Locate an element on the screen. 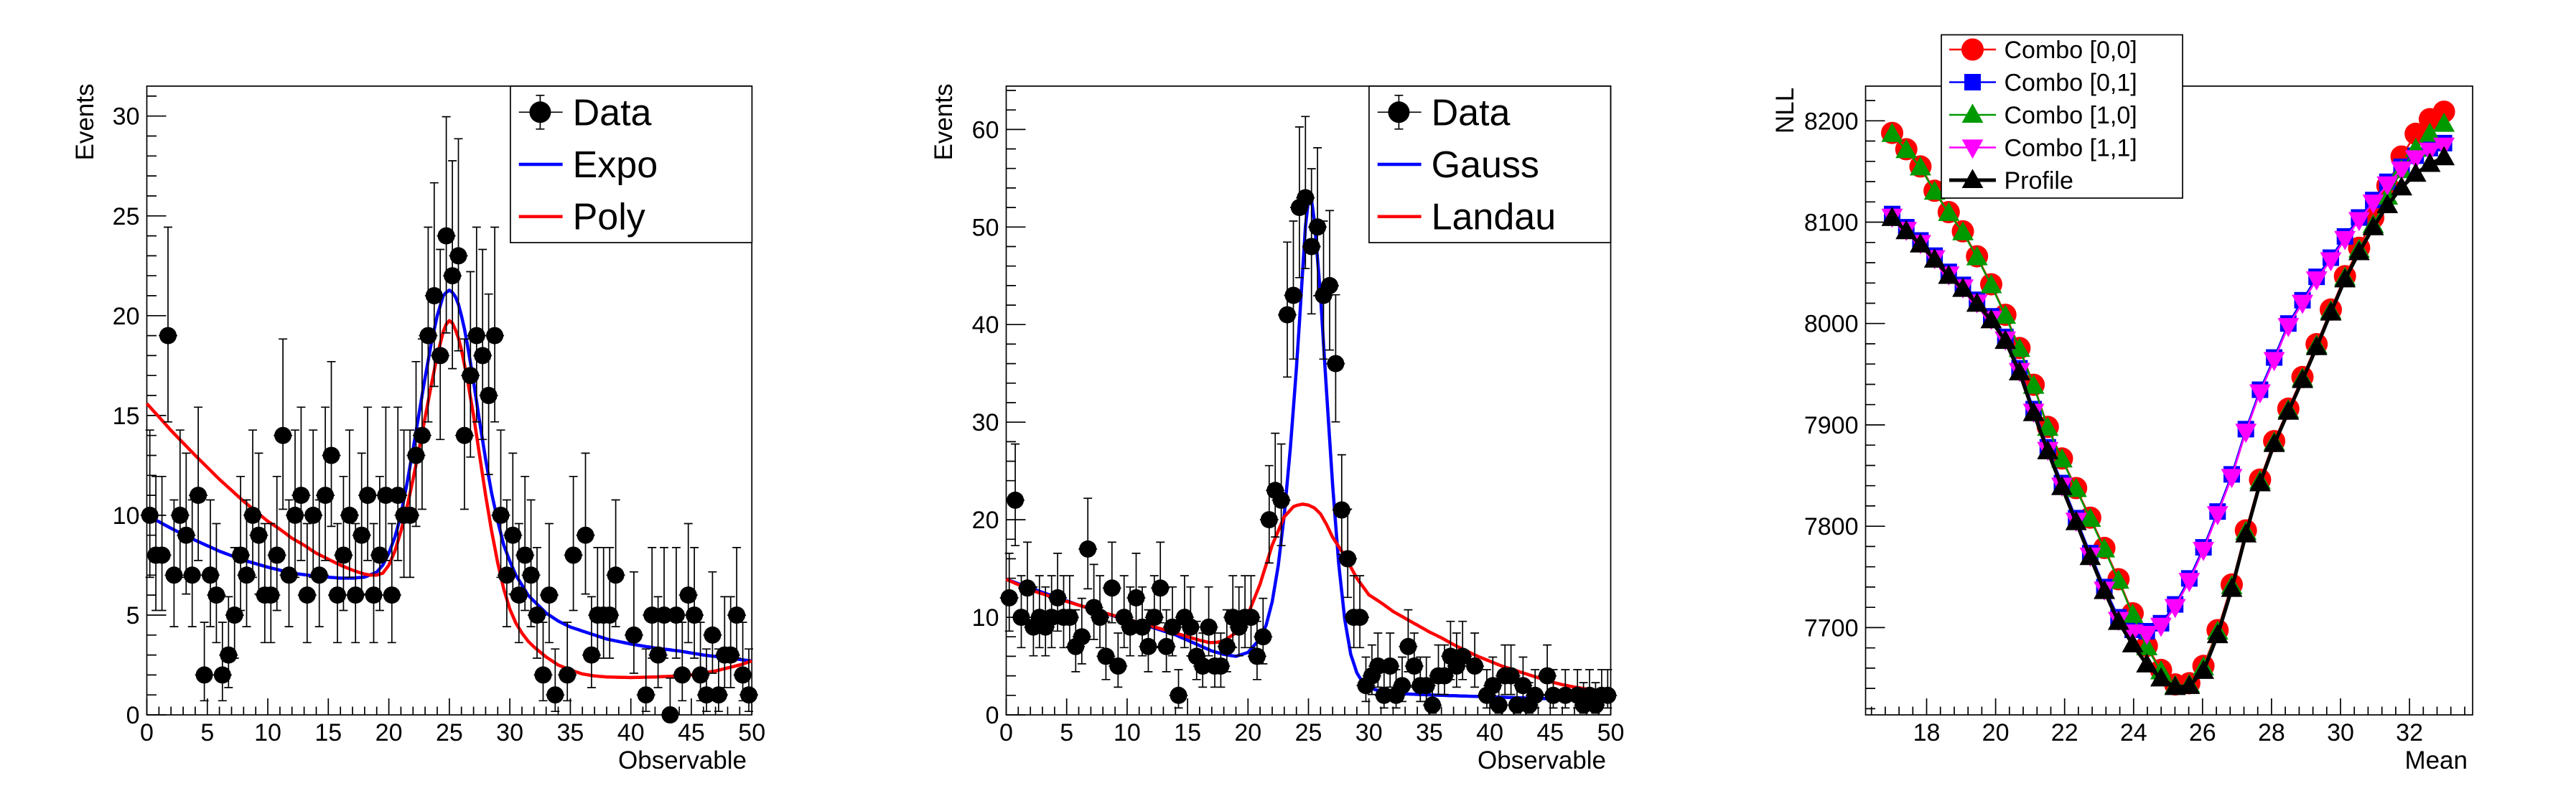  svg-text: Expo is located at coordinates (615, 165).